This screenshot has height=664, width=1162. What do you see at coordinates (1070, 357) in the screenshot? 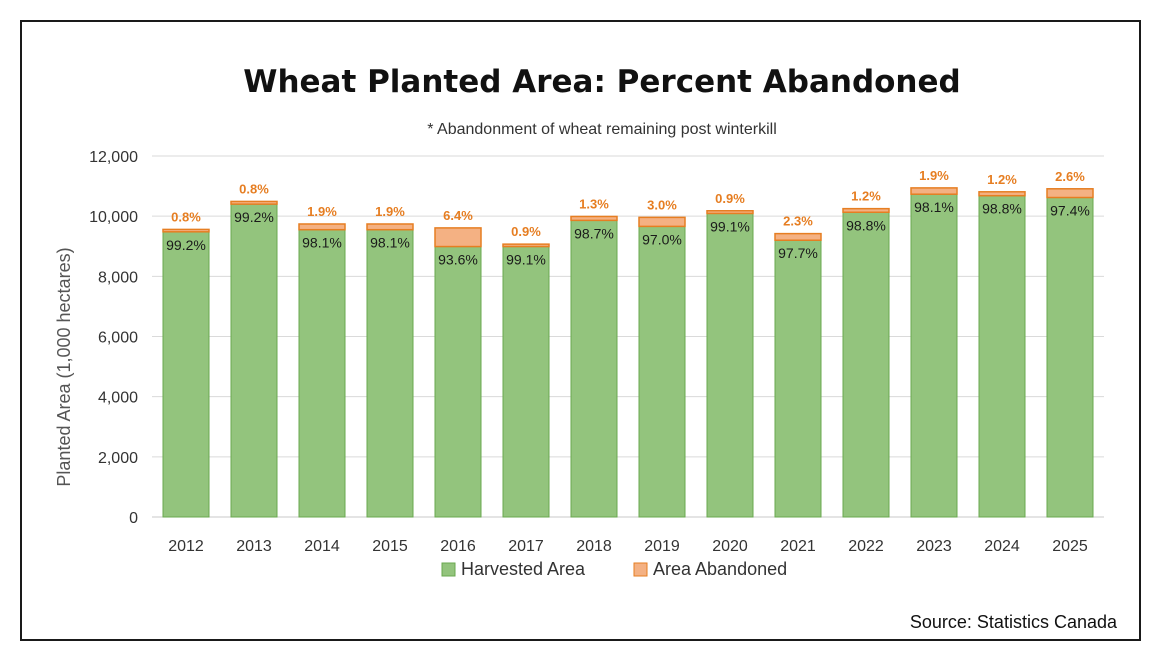
I see `bar-harvested-2025` at bounding box center [1070, 357].